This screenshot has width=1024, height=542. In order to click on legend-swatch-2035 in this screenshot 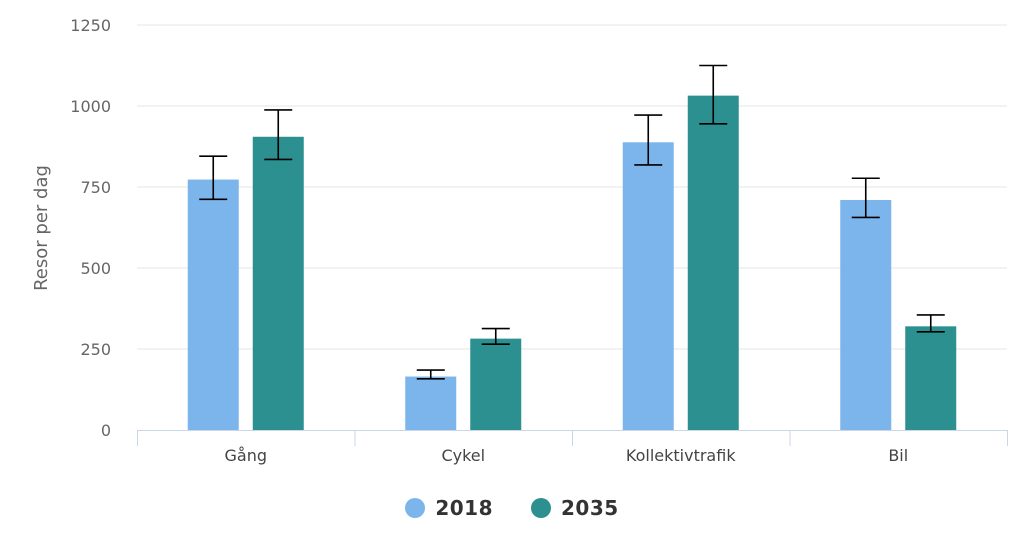, I will do `click(541, 508)`.